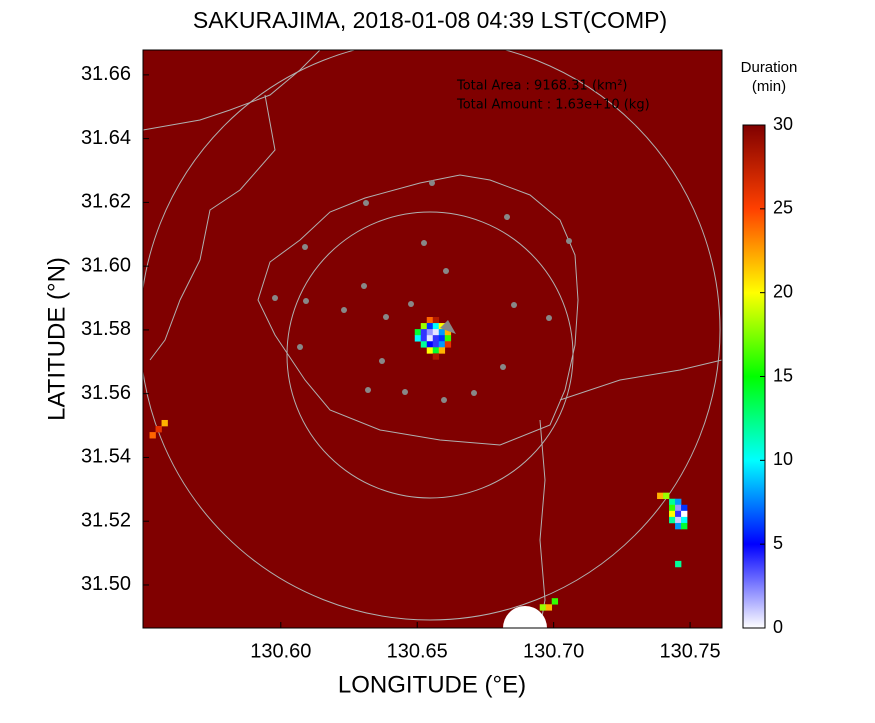 This screenshot has width=875, height=723. What do you see at coordinates (783, 375) in the screenshot?
I see `colorbar-tick-label: 15` at bounding box center [783, 375].